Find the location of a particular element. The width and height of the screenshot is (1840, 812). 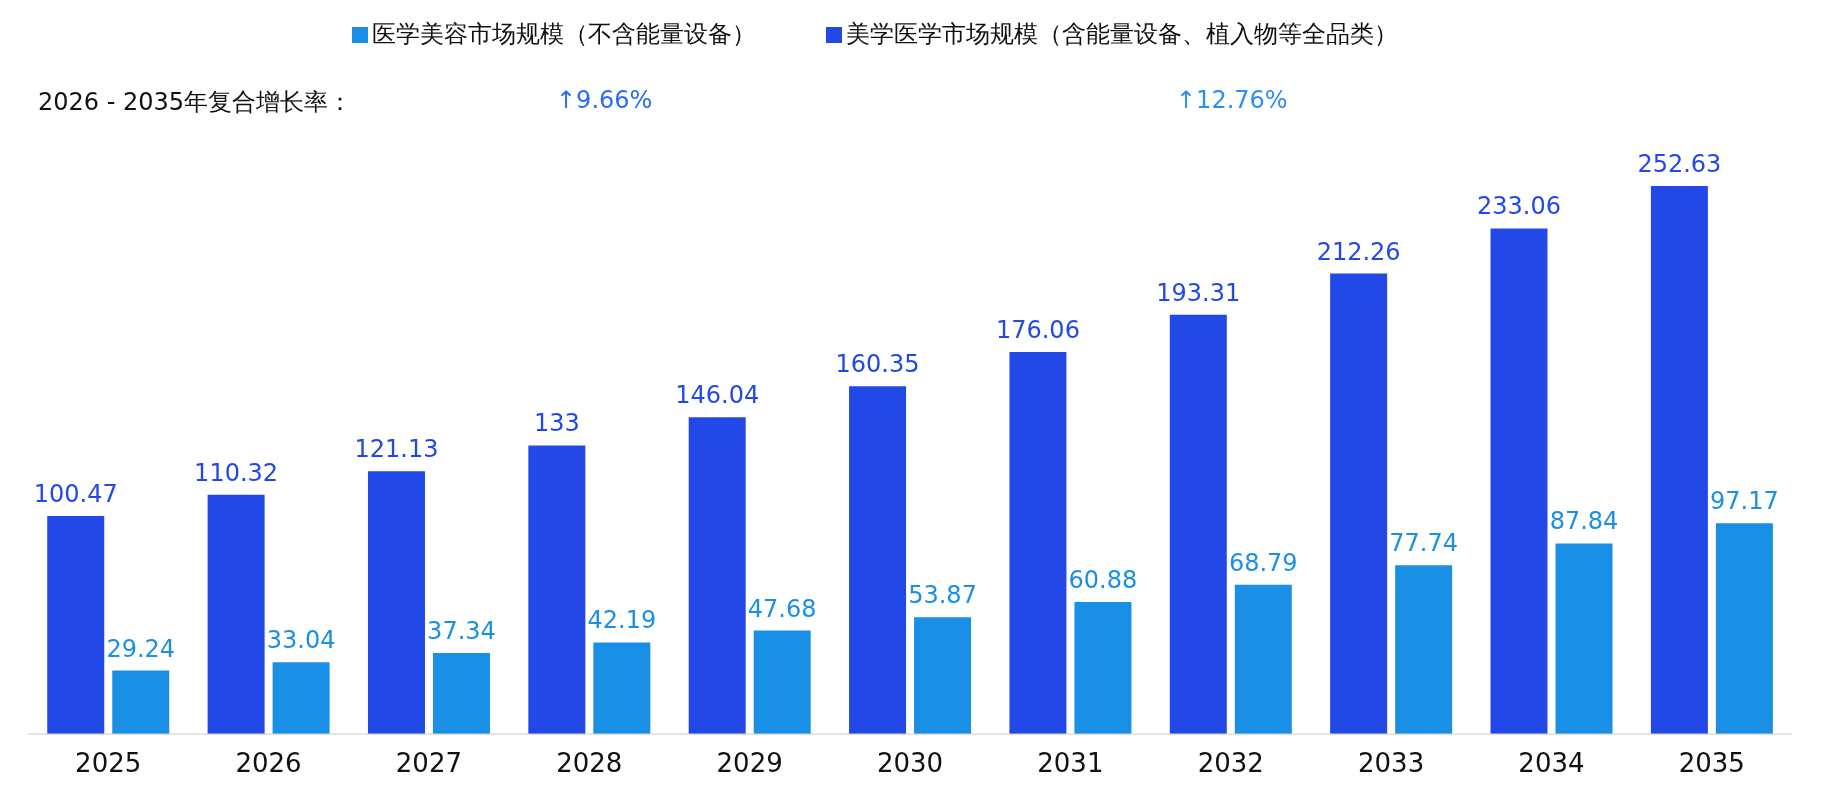

data-label: 146.04 is located at coordinates (717, 395).